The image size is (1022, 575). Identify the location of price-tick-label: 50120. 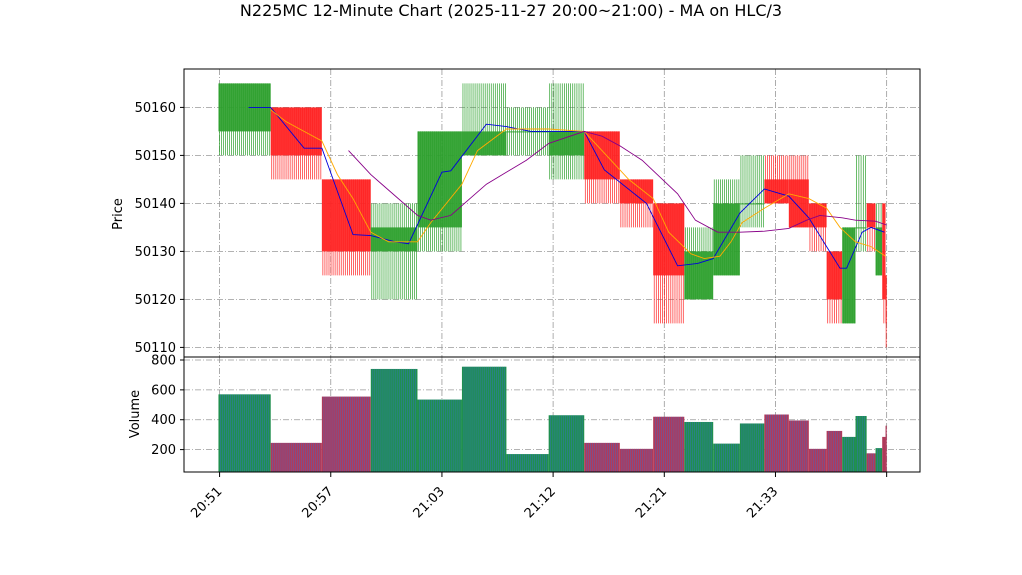
(155, 300).